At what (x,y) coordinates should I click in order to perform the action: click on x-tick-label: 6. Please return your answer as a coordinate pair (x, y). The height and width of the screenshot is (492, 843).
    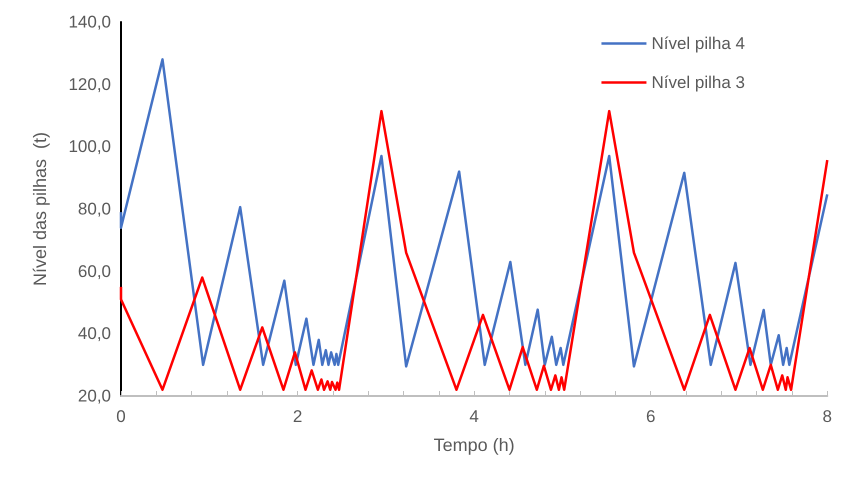
    Looking at the image, I should click on (651, 416).